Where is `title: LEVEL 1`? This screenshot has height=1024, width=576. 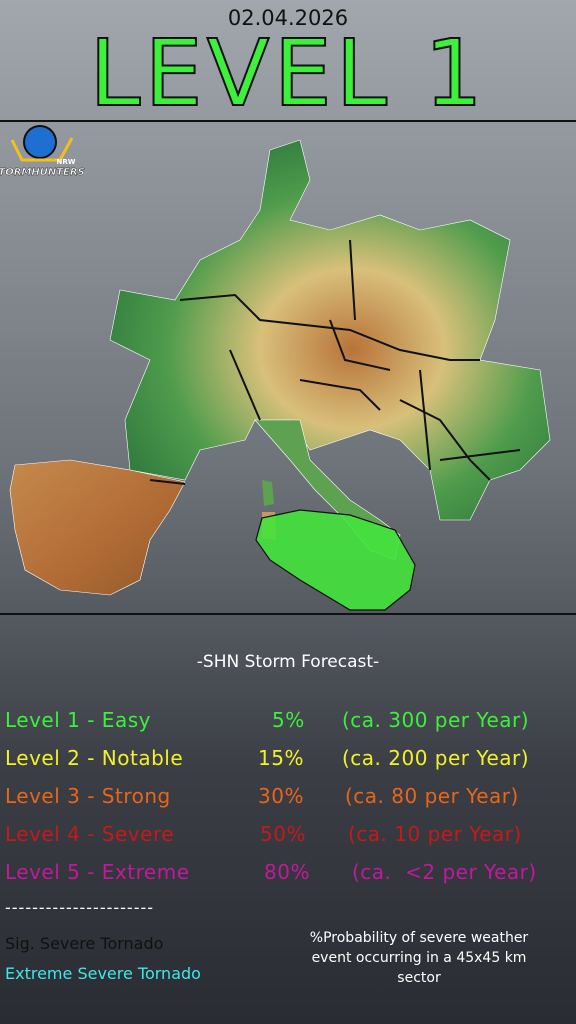 title: LEVEL 1 is located at coordinates (287, 73).